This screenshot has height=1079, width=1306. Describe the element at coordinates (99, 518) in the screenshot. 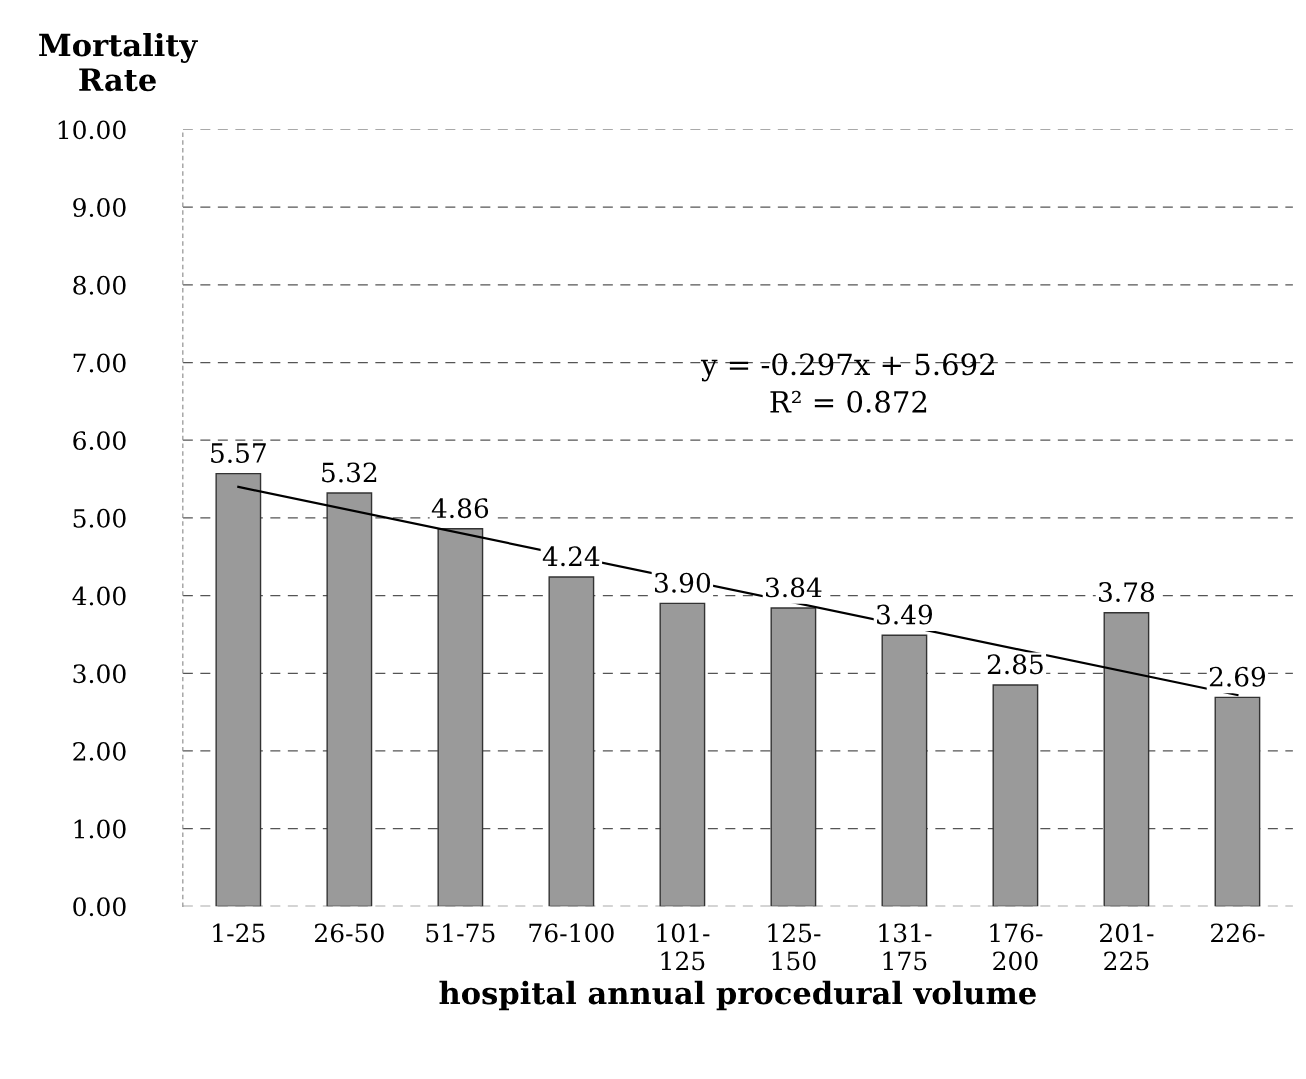

I see `y-tick-label: 5.00` at that location.